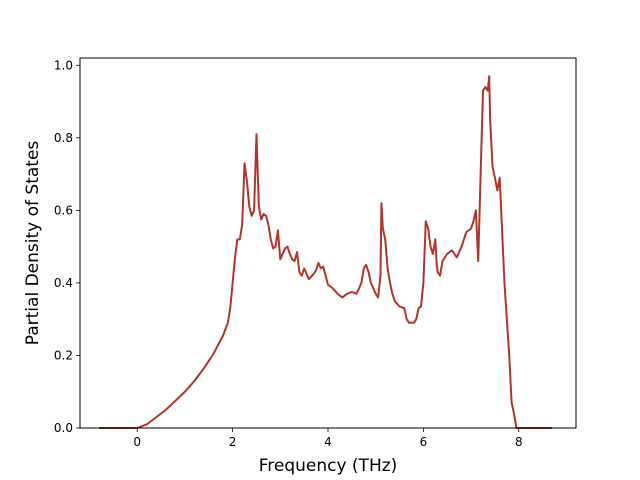  I want to click on x-tick-label: 4, so click(328, 442).